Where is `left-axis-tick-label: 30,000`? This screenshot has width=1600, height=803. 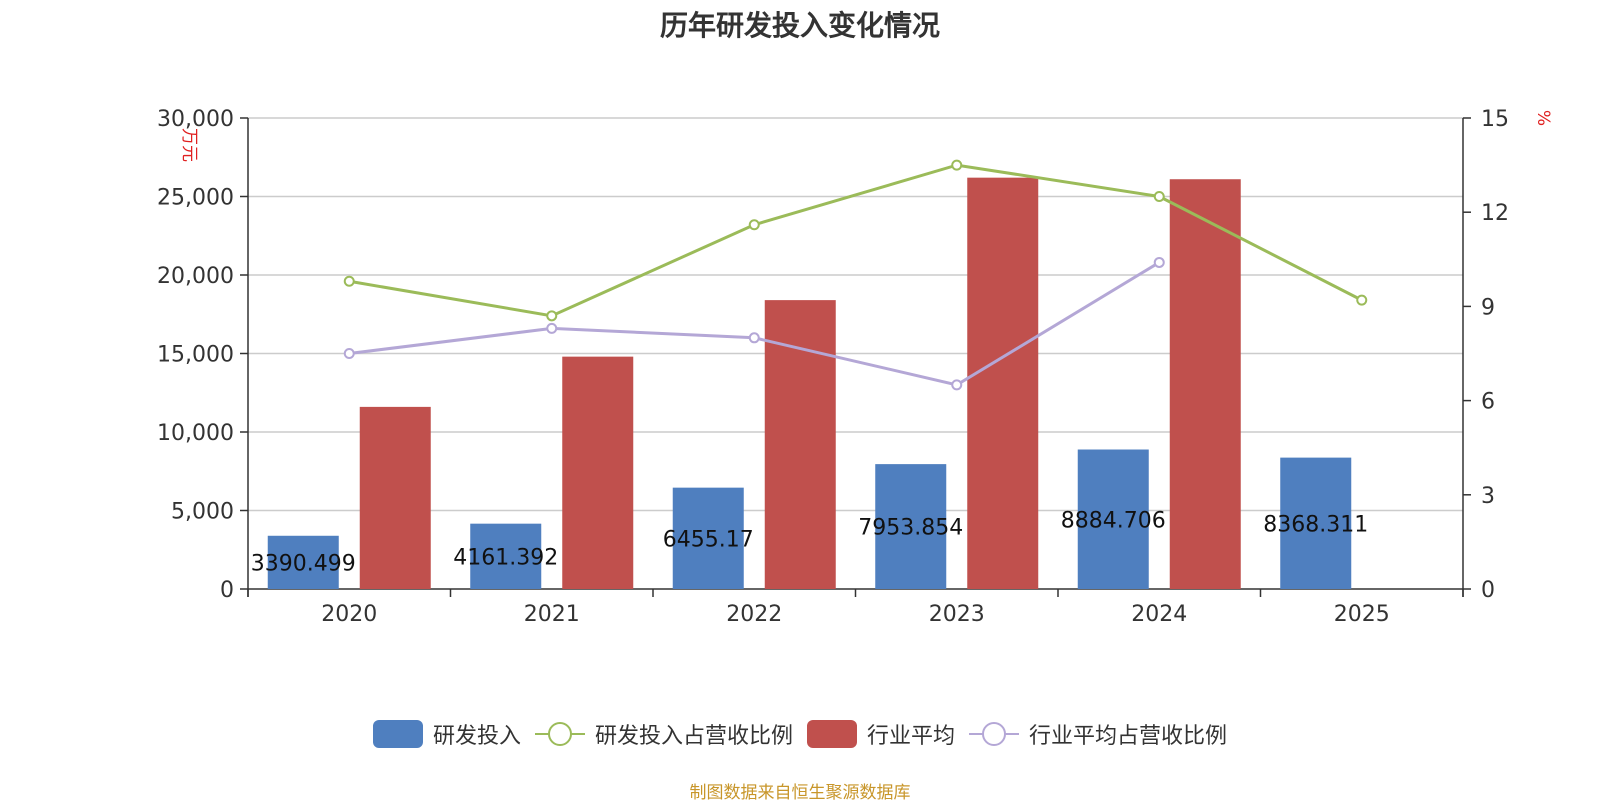
left-axis-tick-label: 30,000 is located at coordinates (195, 119).